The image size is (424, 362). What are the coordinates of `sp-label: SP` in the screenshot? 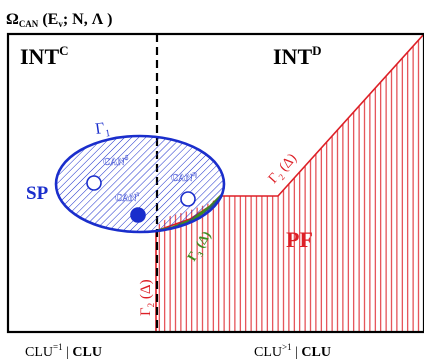 It's located at (37, 193).